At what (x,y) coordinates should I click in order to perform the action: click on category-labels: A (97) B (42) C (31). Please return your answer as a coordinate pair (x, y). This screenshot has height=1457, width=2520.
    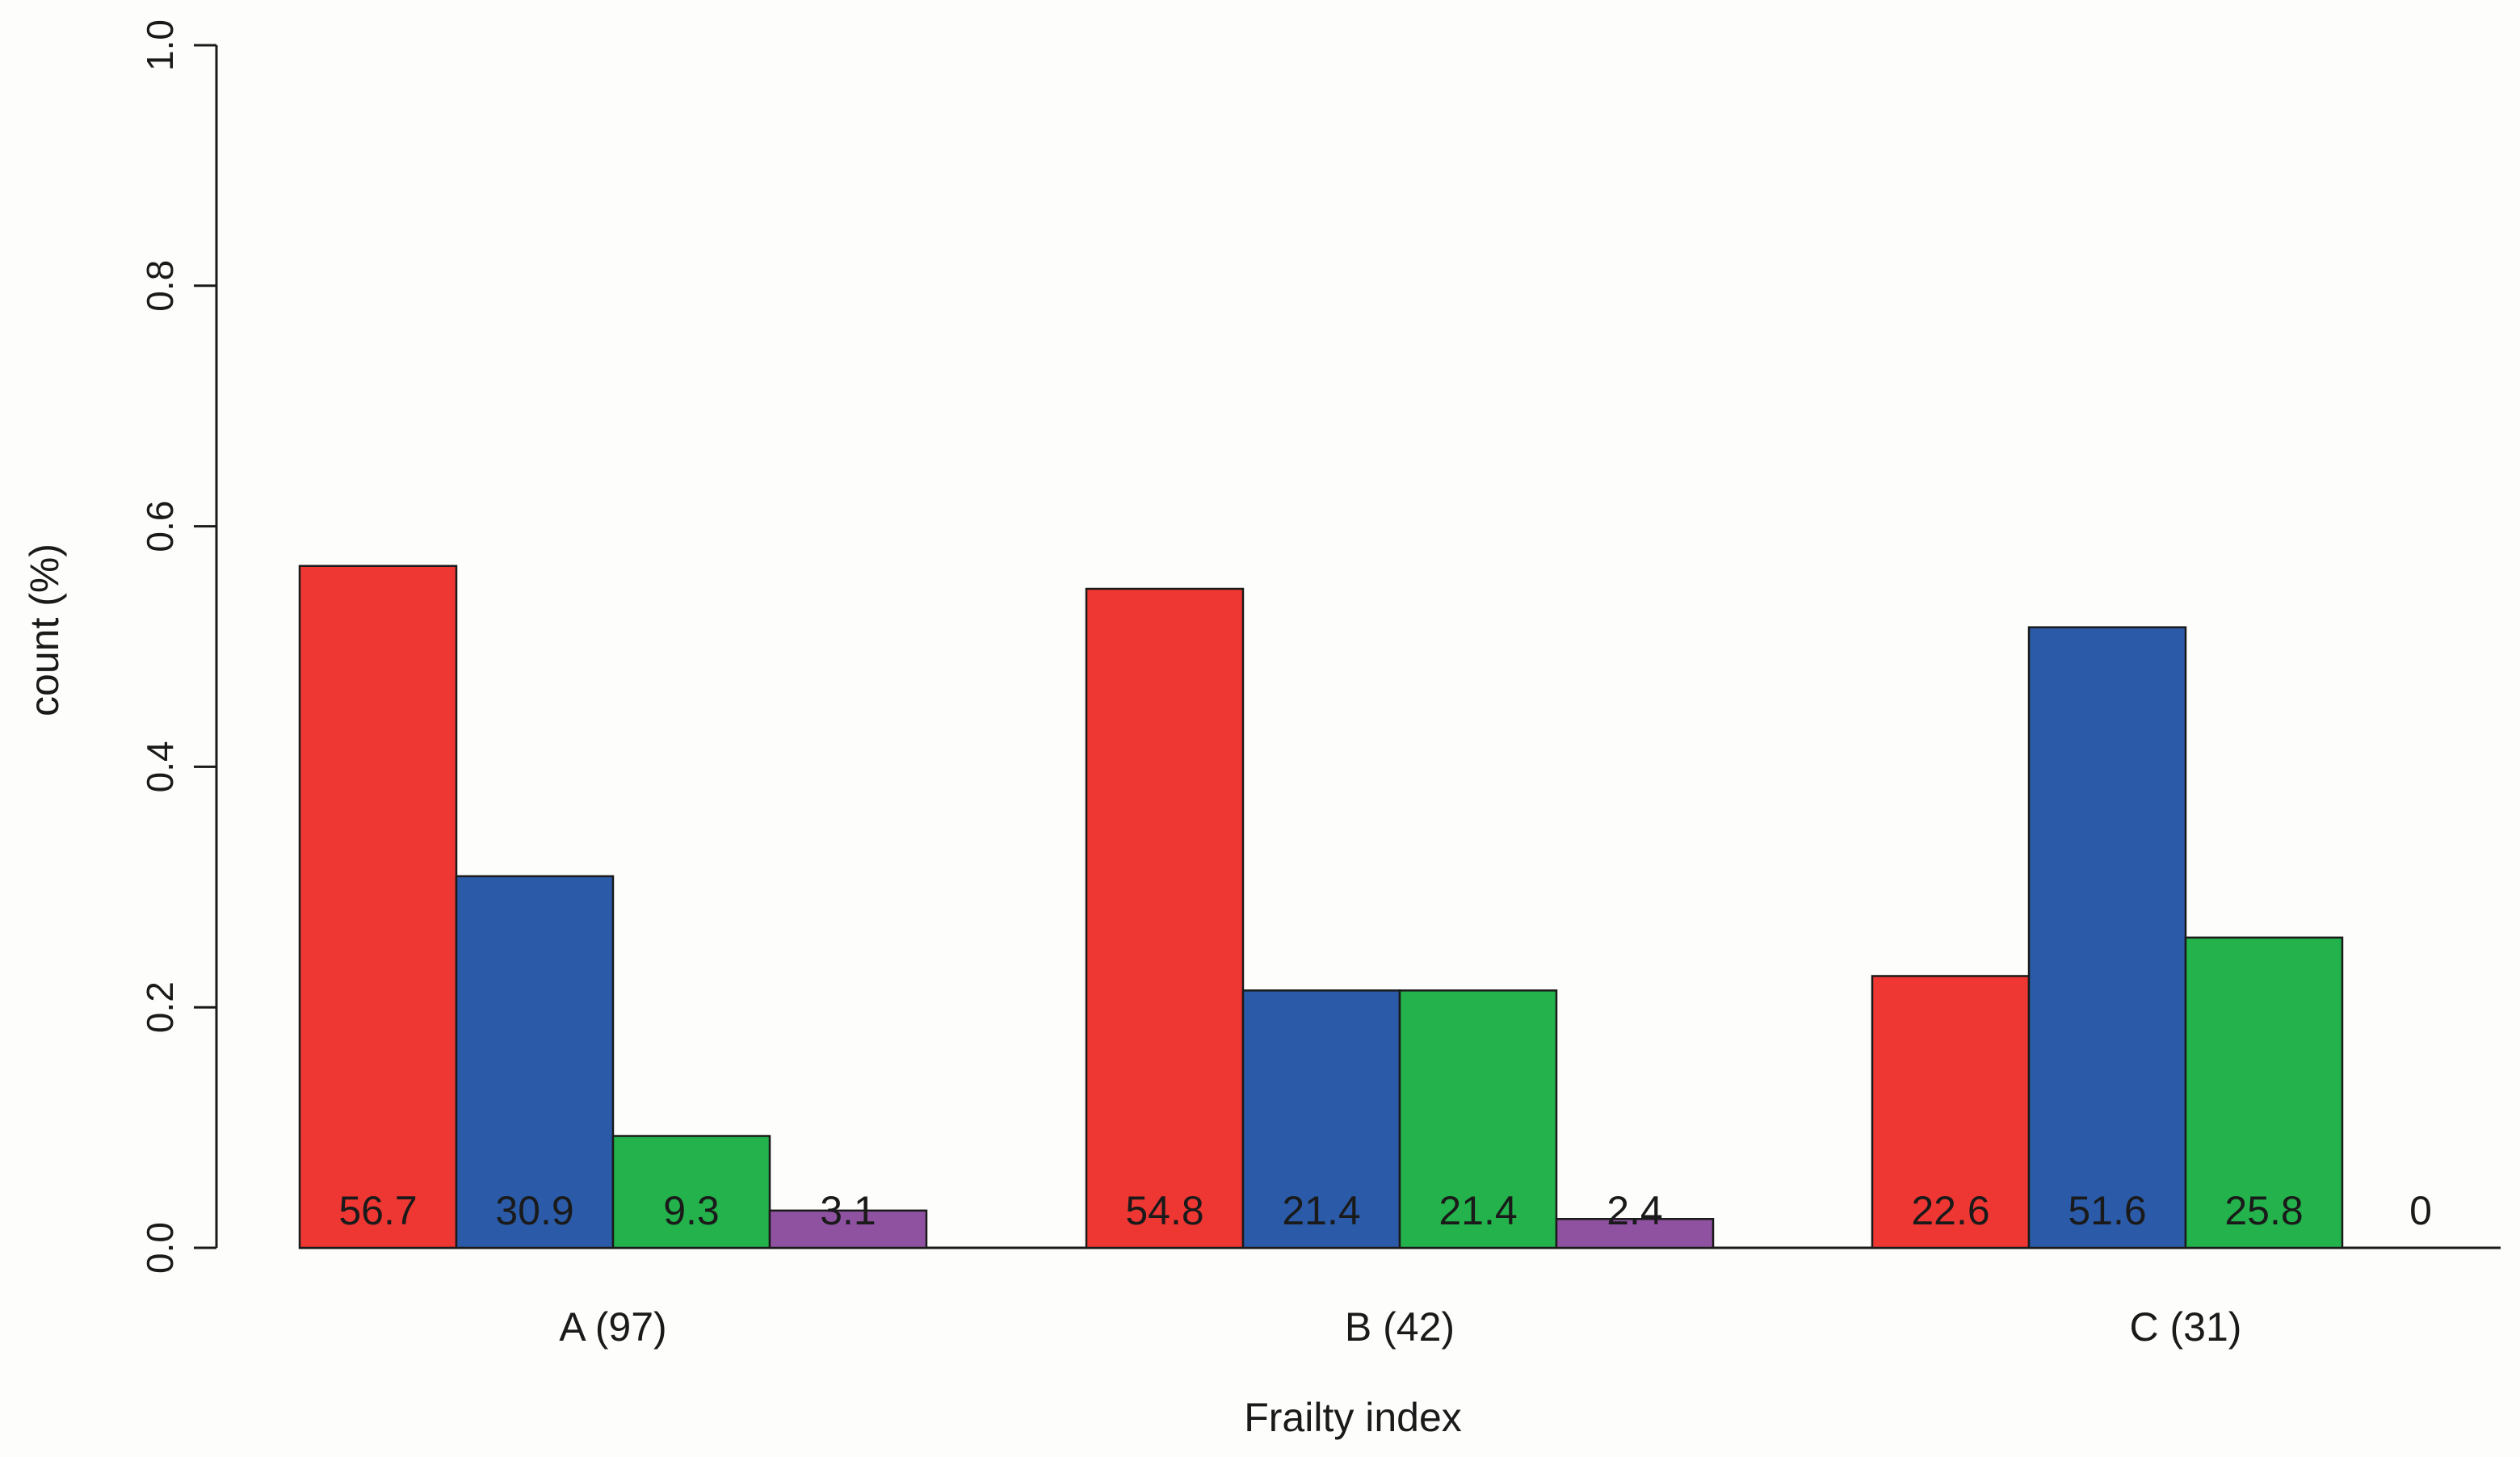
    Looking at the image, I should click on (1400, 1327).